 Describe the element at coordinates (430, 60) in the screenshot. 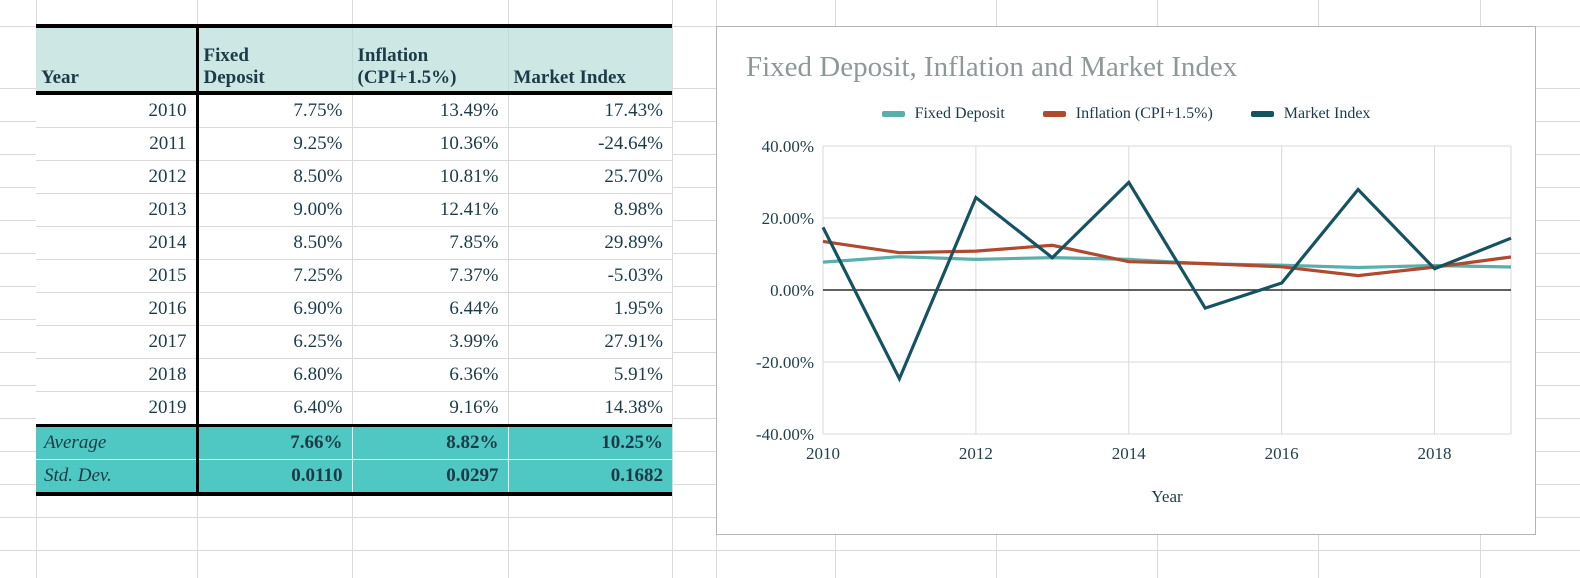

I see `column-header: Inflation (CPI+1.5%)` at that location.